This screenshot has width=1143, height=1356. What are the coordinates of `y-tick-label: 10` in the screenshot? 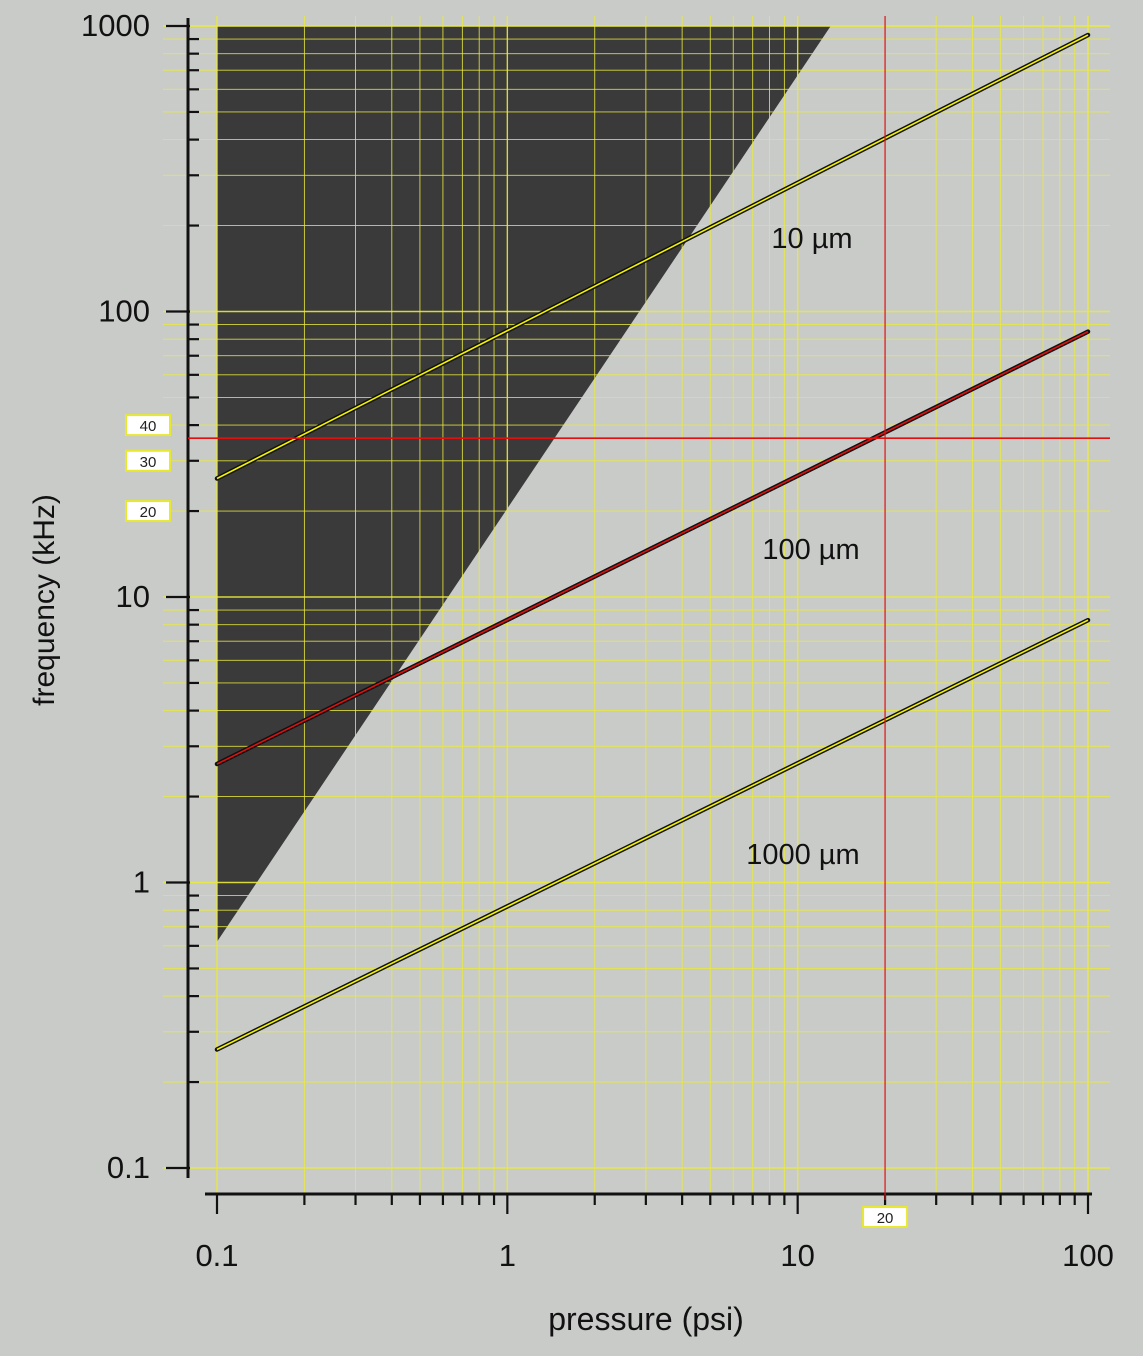 It's located at (133, 596).